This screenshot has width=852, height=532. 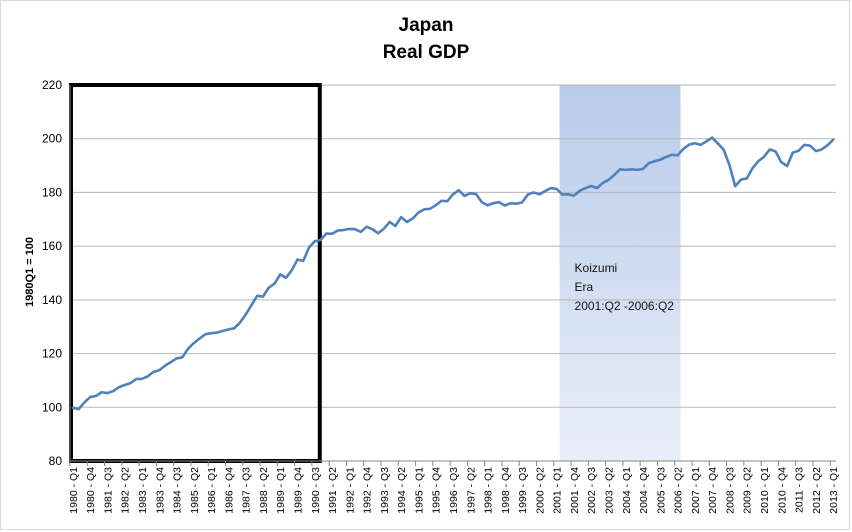 I want to click on x-tick-label: 2007 - Q1, so click(x=696, y=490).